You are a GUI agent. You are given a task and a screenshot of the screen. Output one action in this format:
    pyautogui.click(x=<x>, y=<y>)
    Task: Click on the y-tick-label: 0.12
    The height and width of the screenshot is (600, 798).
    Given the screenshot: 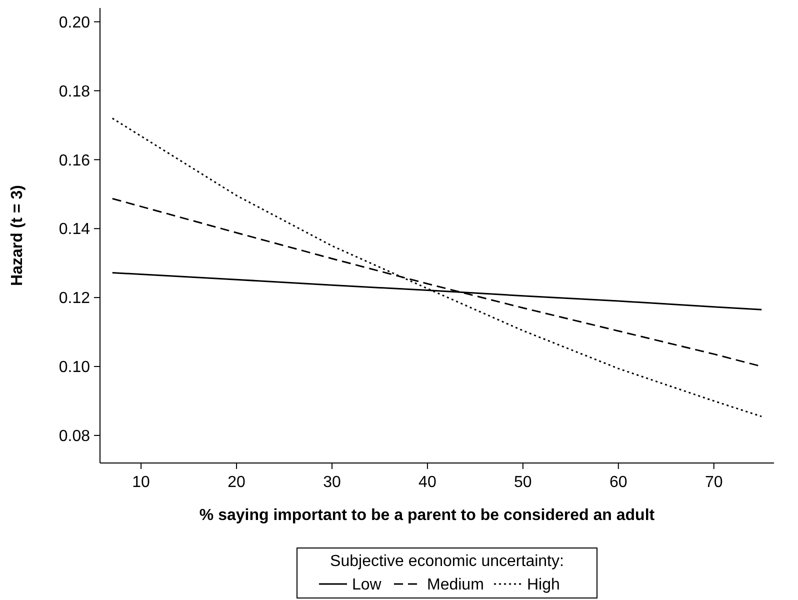 What is the action you would take?
    pyautogui.click(x=74, y=299)
    